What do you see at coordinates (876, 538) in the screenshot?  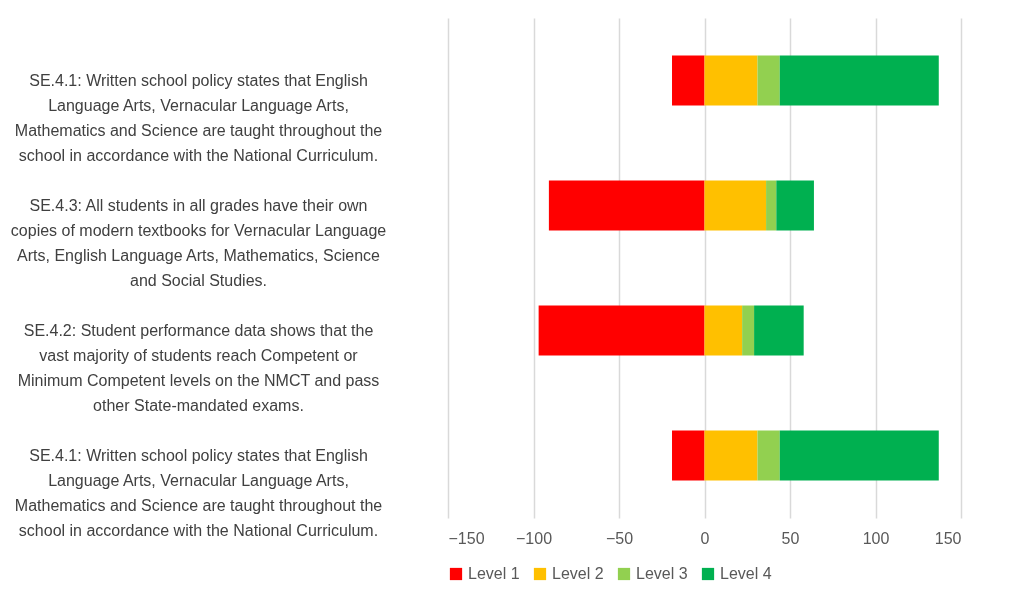 I see `x-tick-label: 100` at bounding box center [876, 538].